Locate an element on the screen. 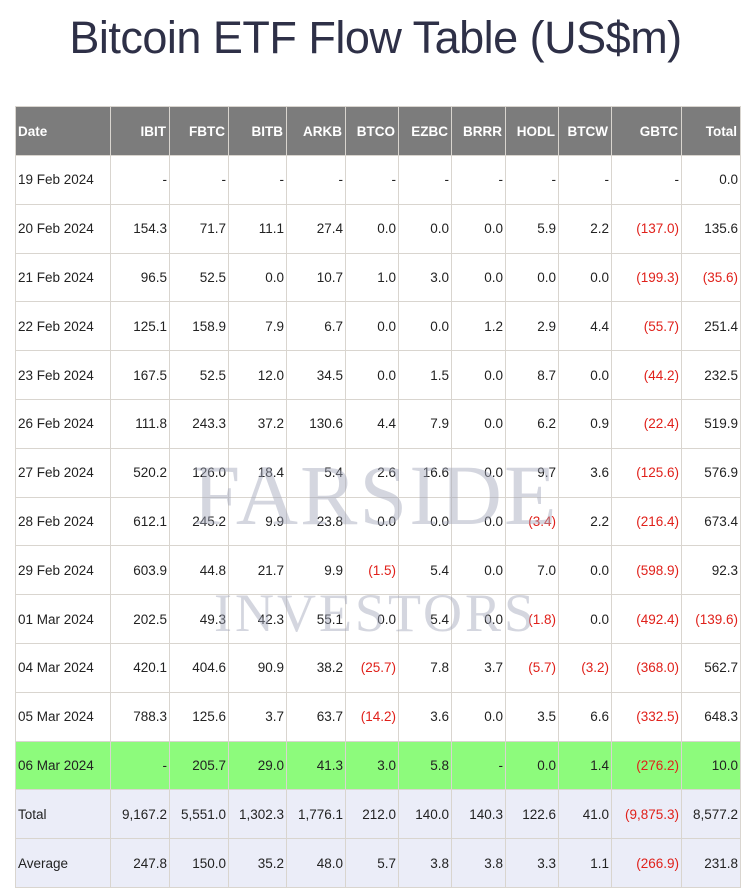  table-cell: 111.8 is located at coordinates (140, 423).